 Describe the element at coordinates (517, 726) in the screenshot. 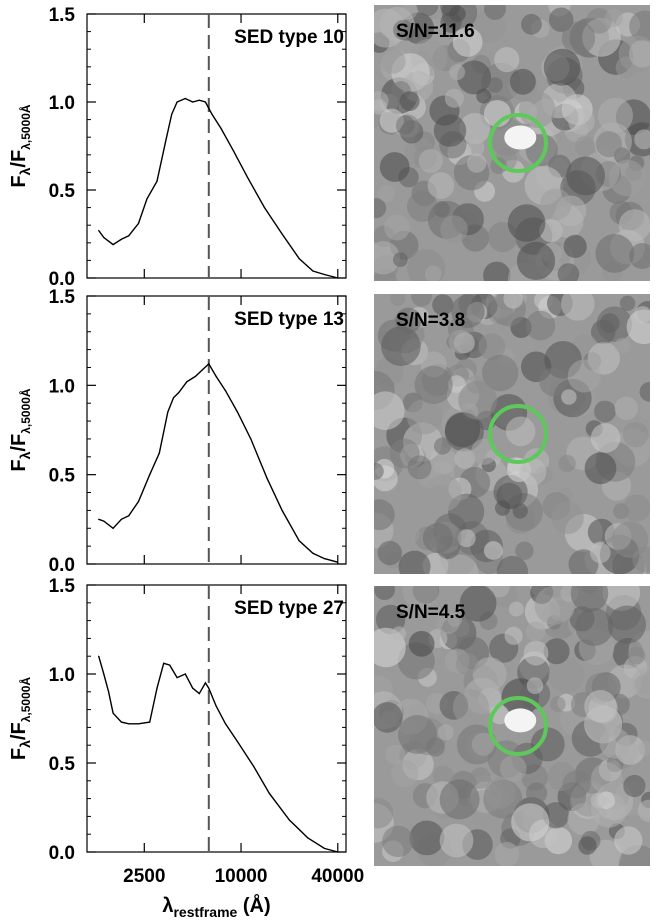

I see `aperture-ring` at that location.